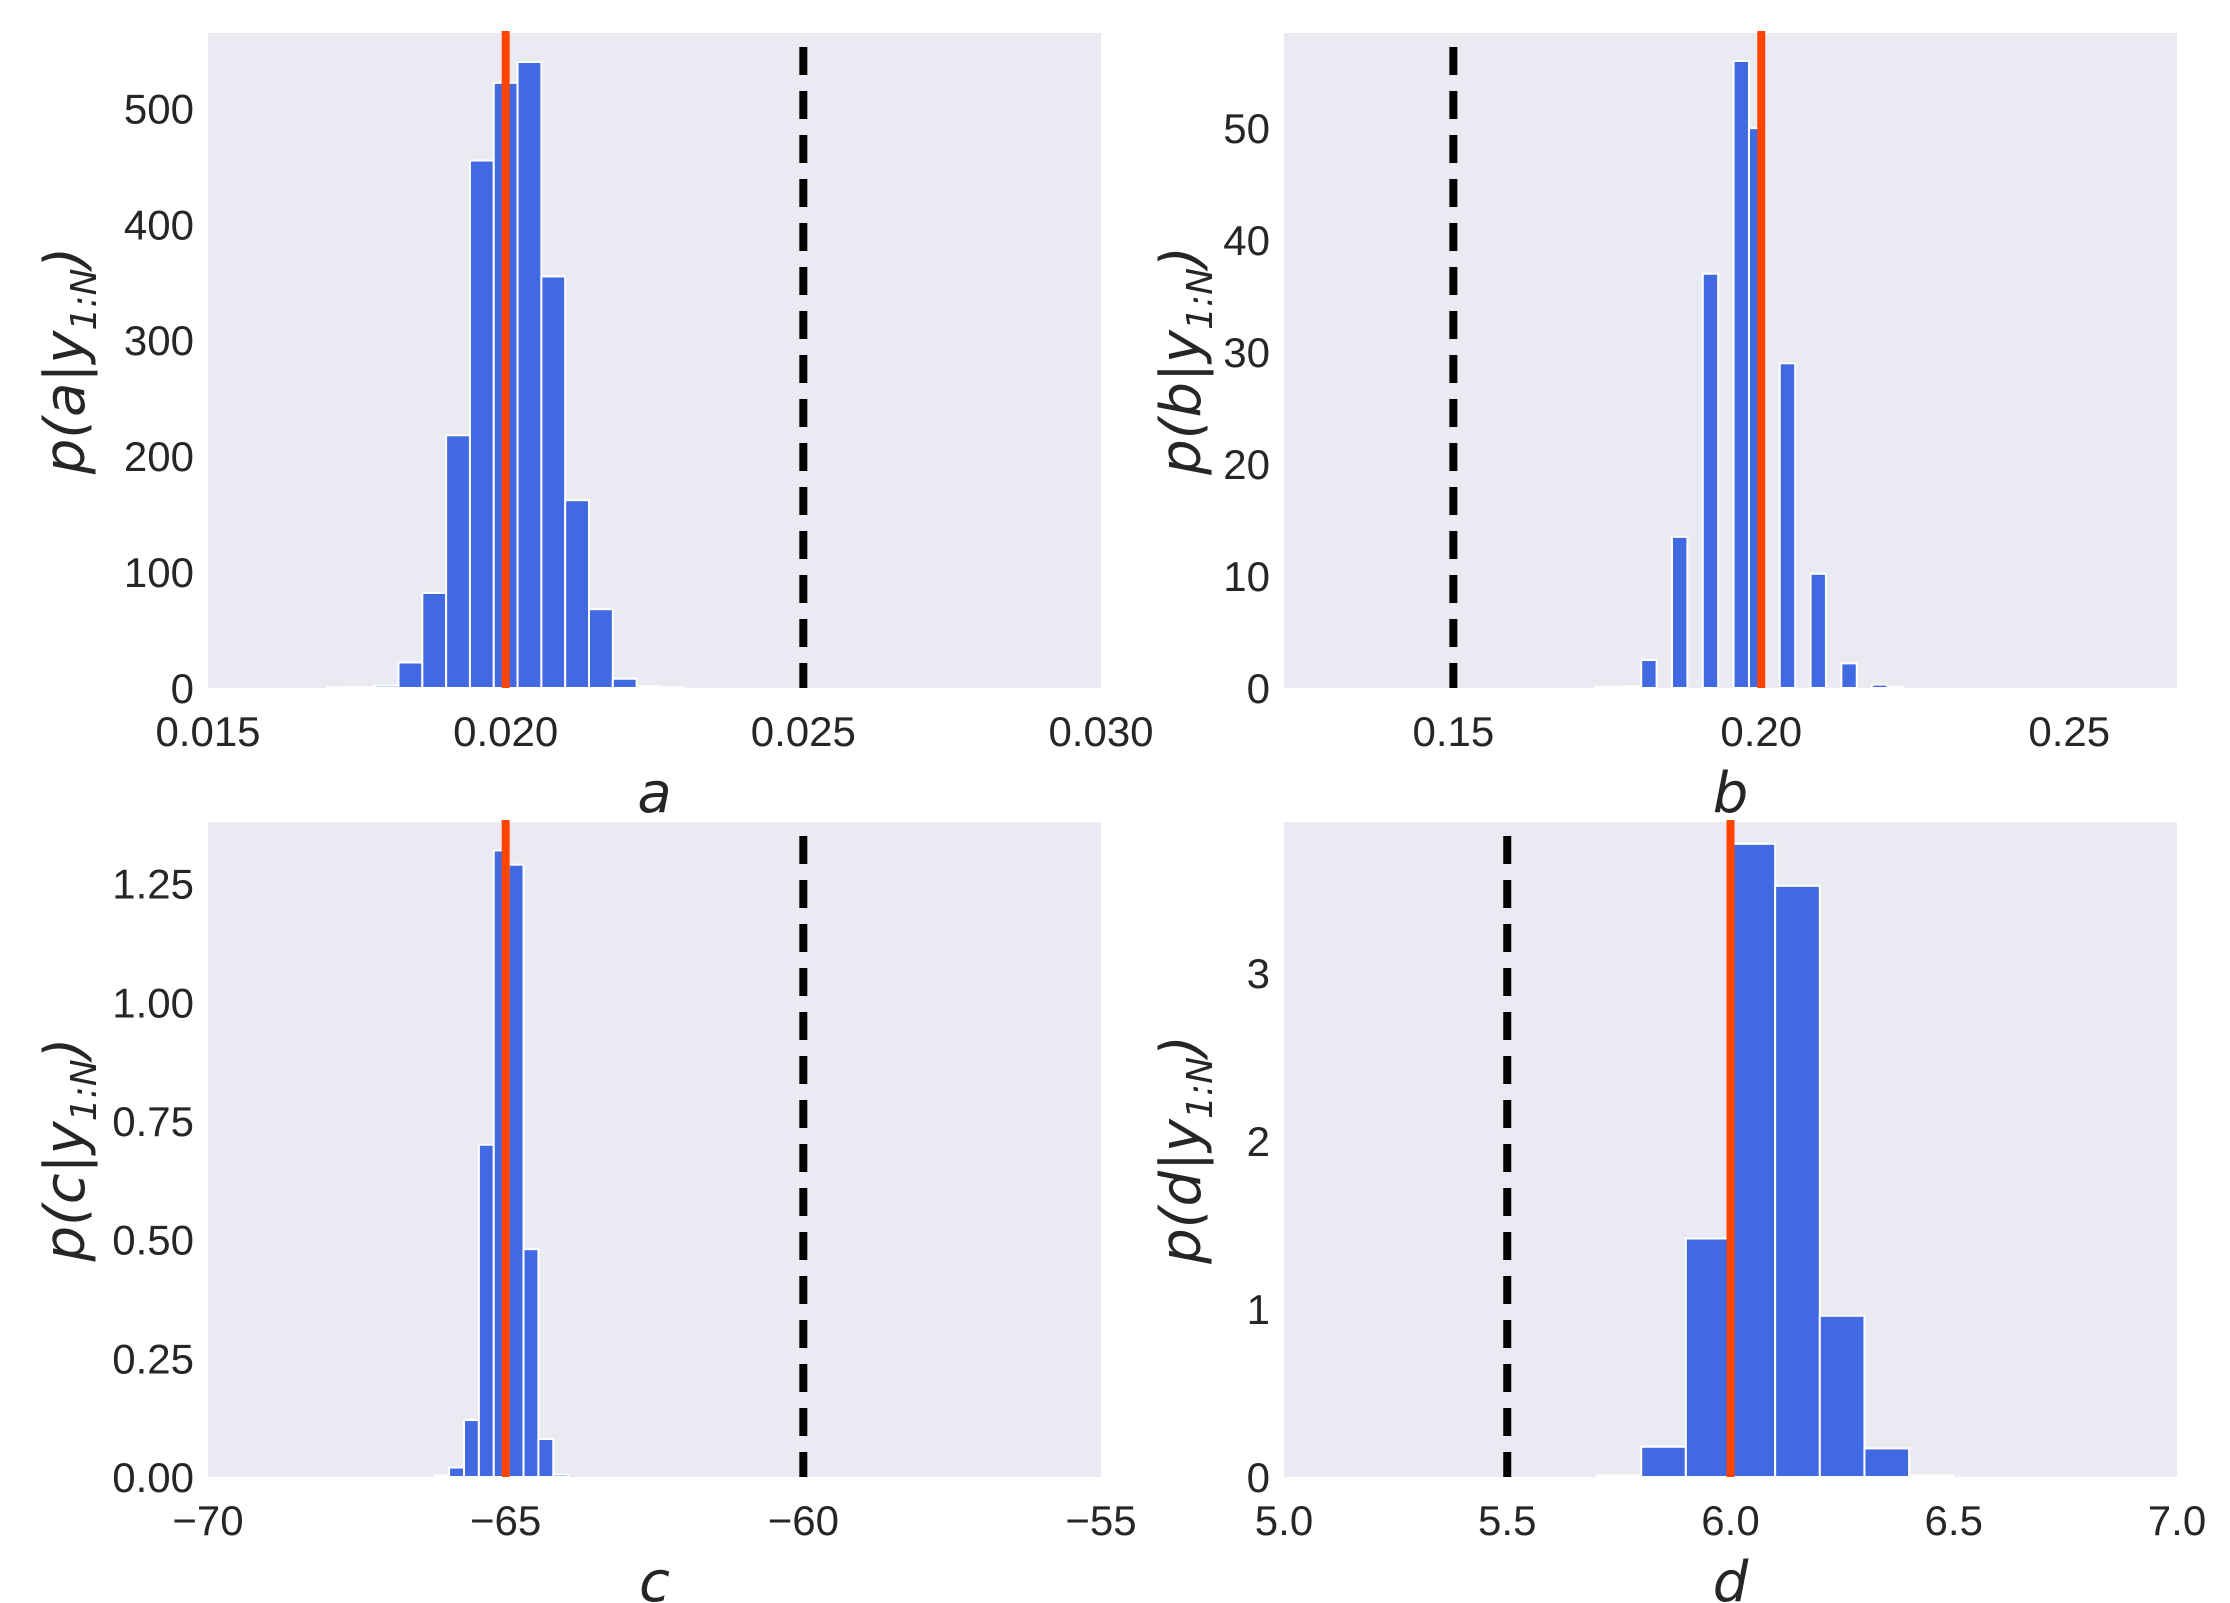  I want to click on y-tick-label: 200, so click(159, 456).